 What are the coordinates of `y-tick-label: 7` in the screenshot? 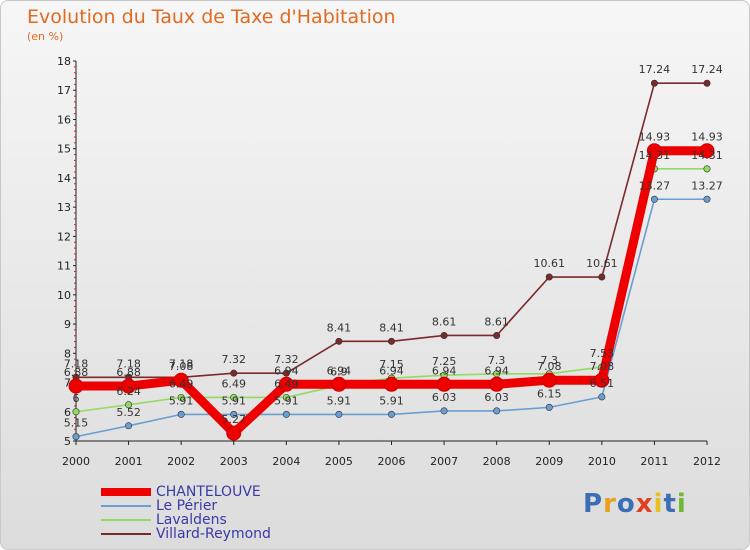 It's located at (67, 383).